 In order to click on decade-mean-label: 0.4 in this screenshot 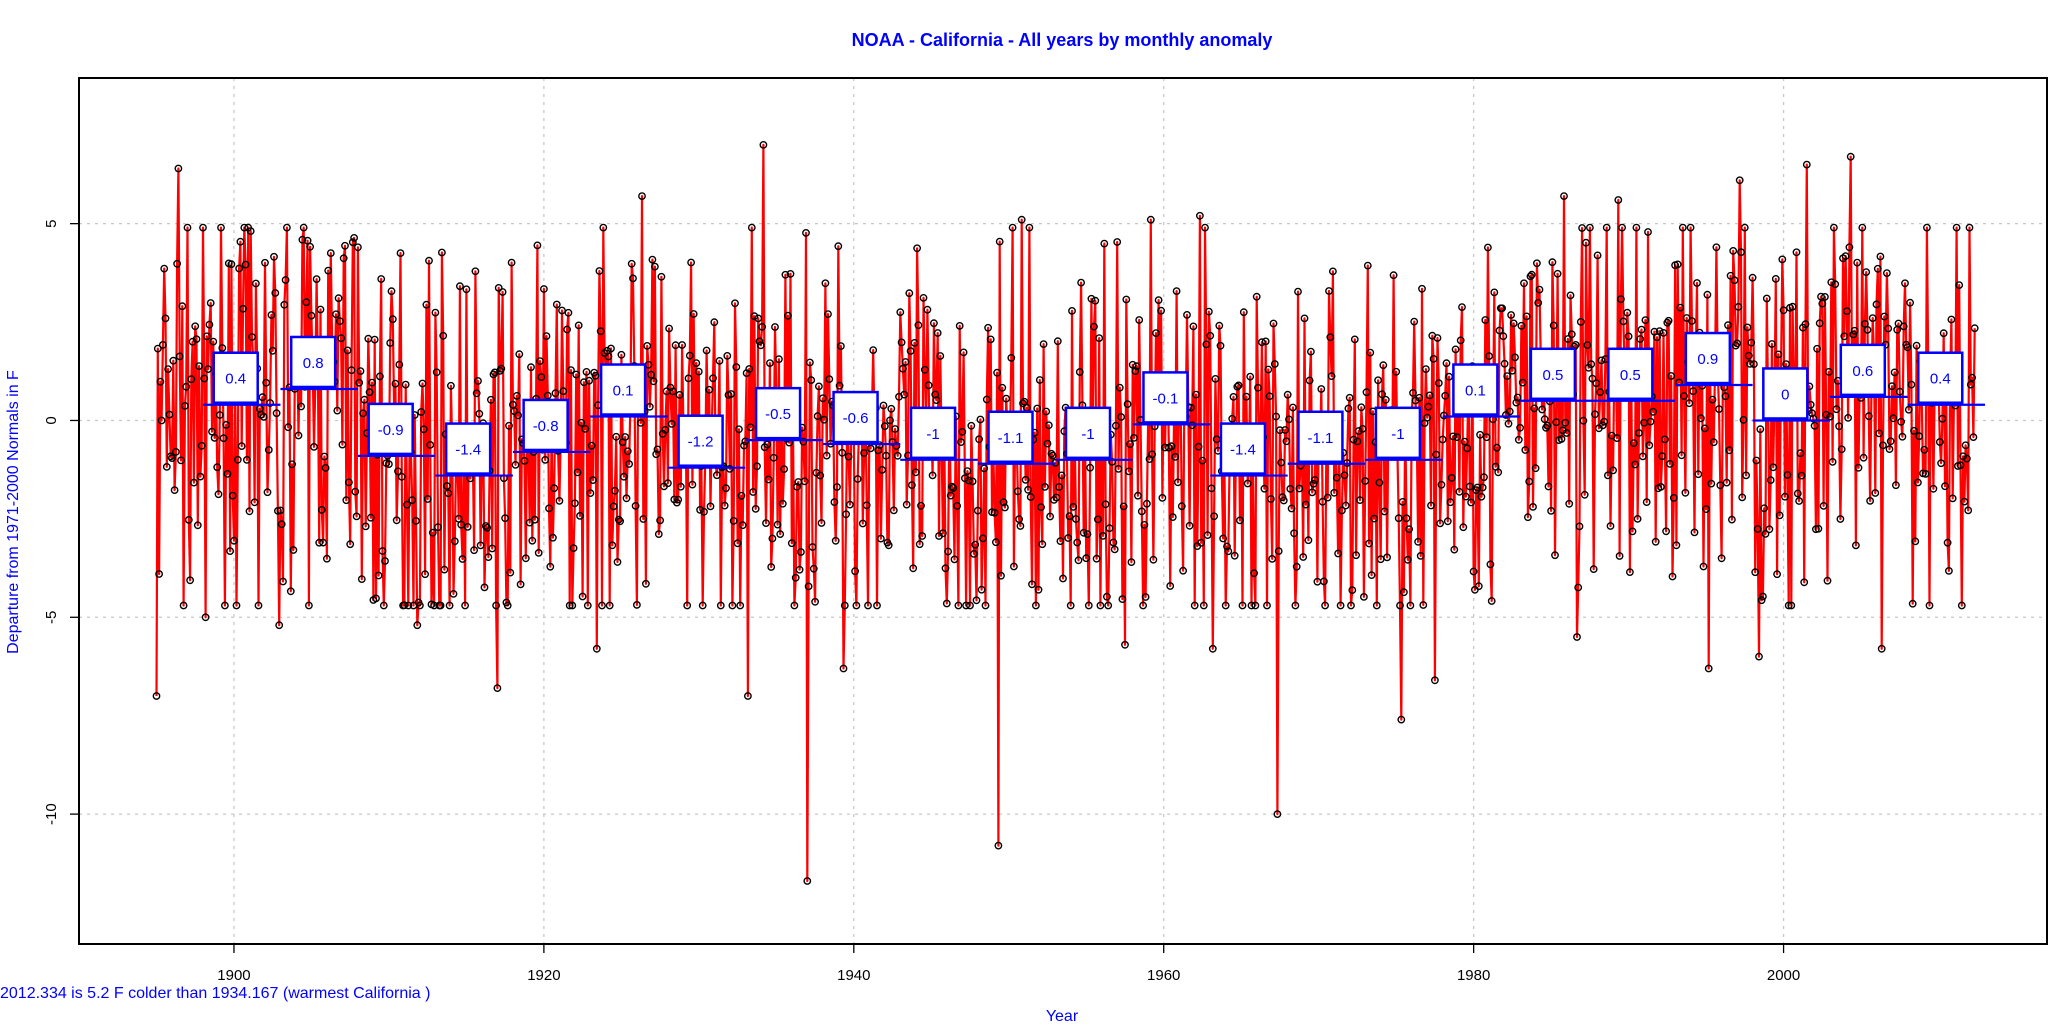, I will do `click(1940, 379)`.